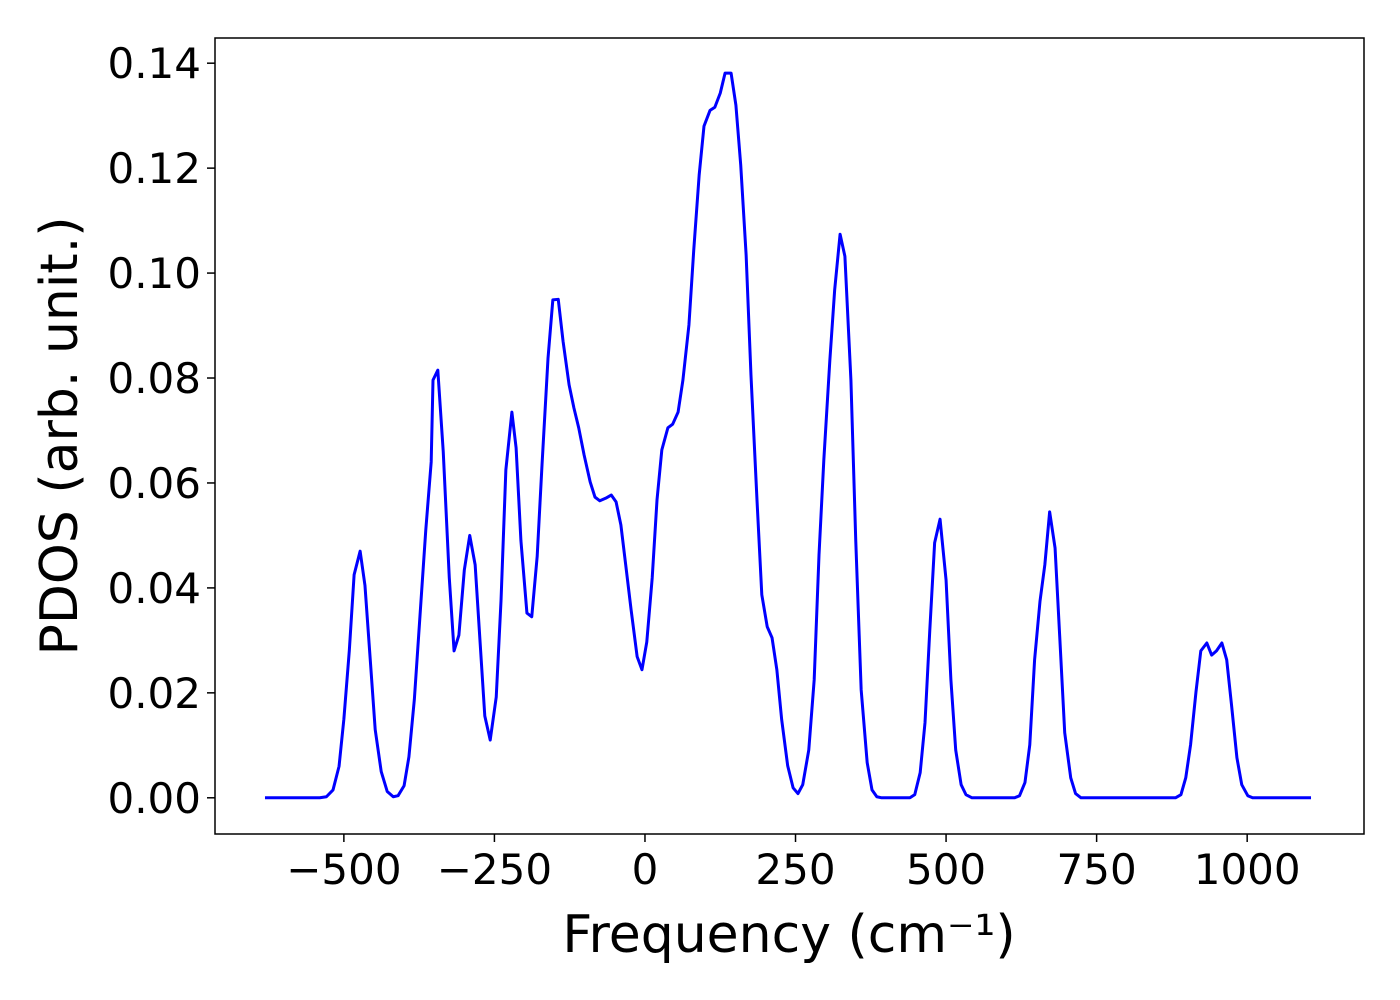  I want to click on y-tick-label: 0.08, so click(154, 378).